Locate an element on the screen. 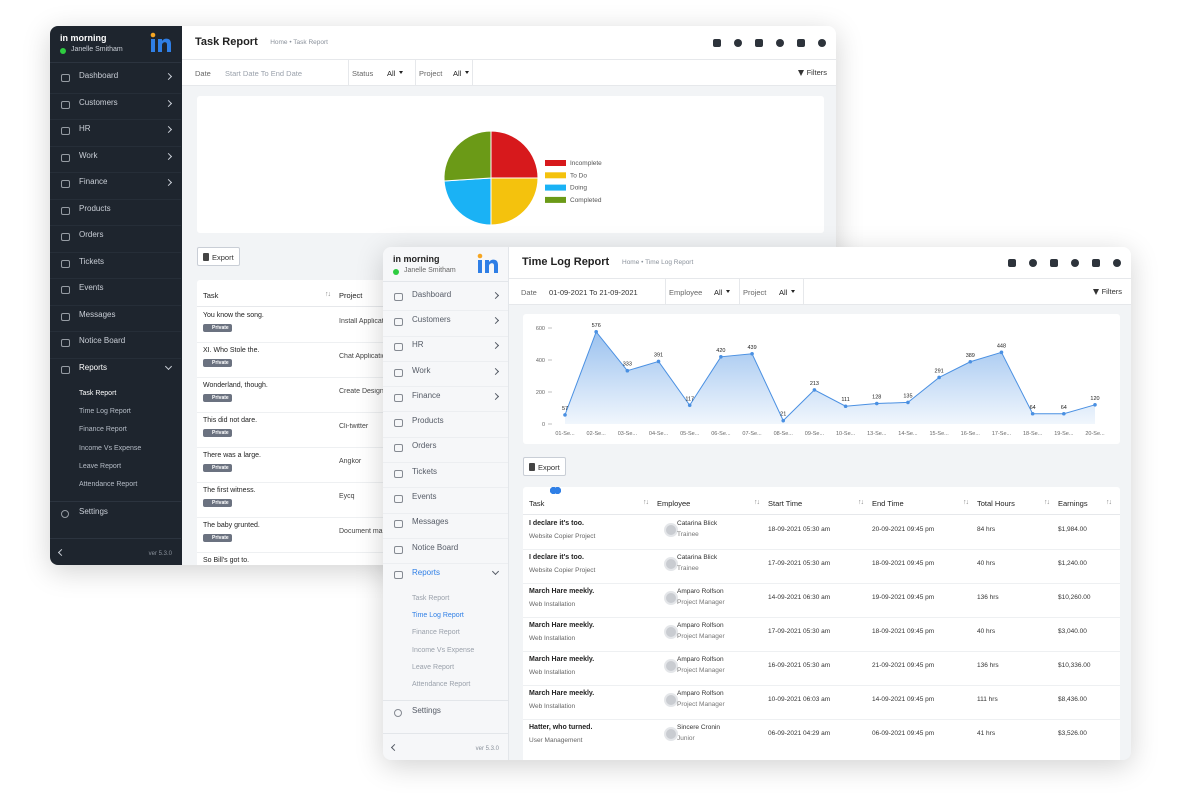 This screenshot has height=800, width=1200. row-rule is located at coordinates (821, 549).